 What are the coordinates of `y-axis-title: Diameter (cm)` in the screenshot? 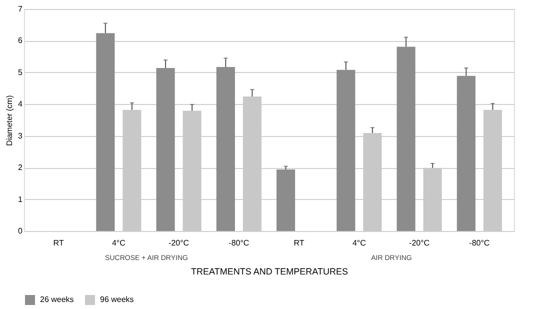 It's located at (9, 120).